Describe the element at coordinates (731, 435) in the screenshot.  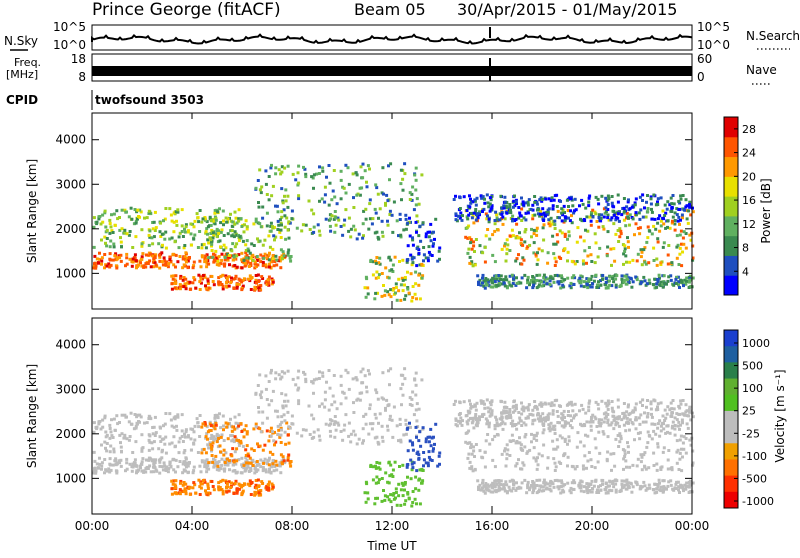
I see `velocity-colorbar-segment` at that location.